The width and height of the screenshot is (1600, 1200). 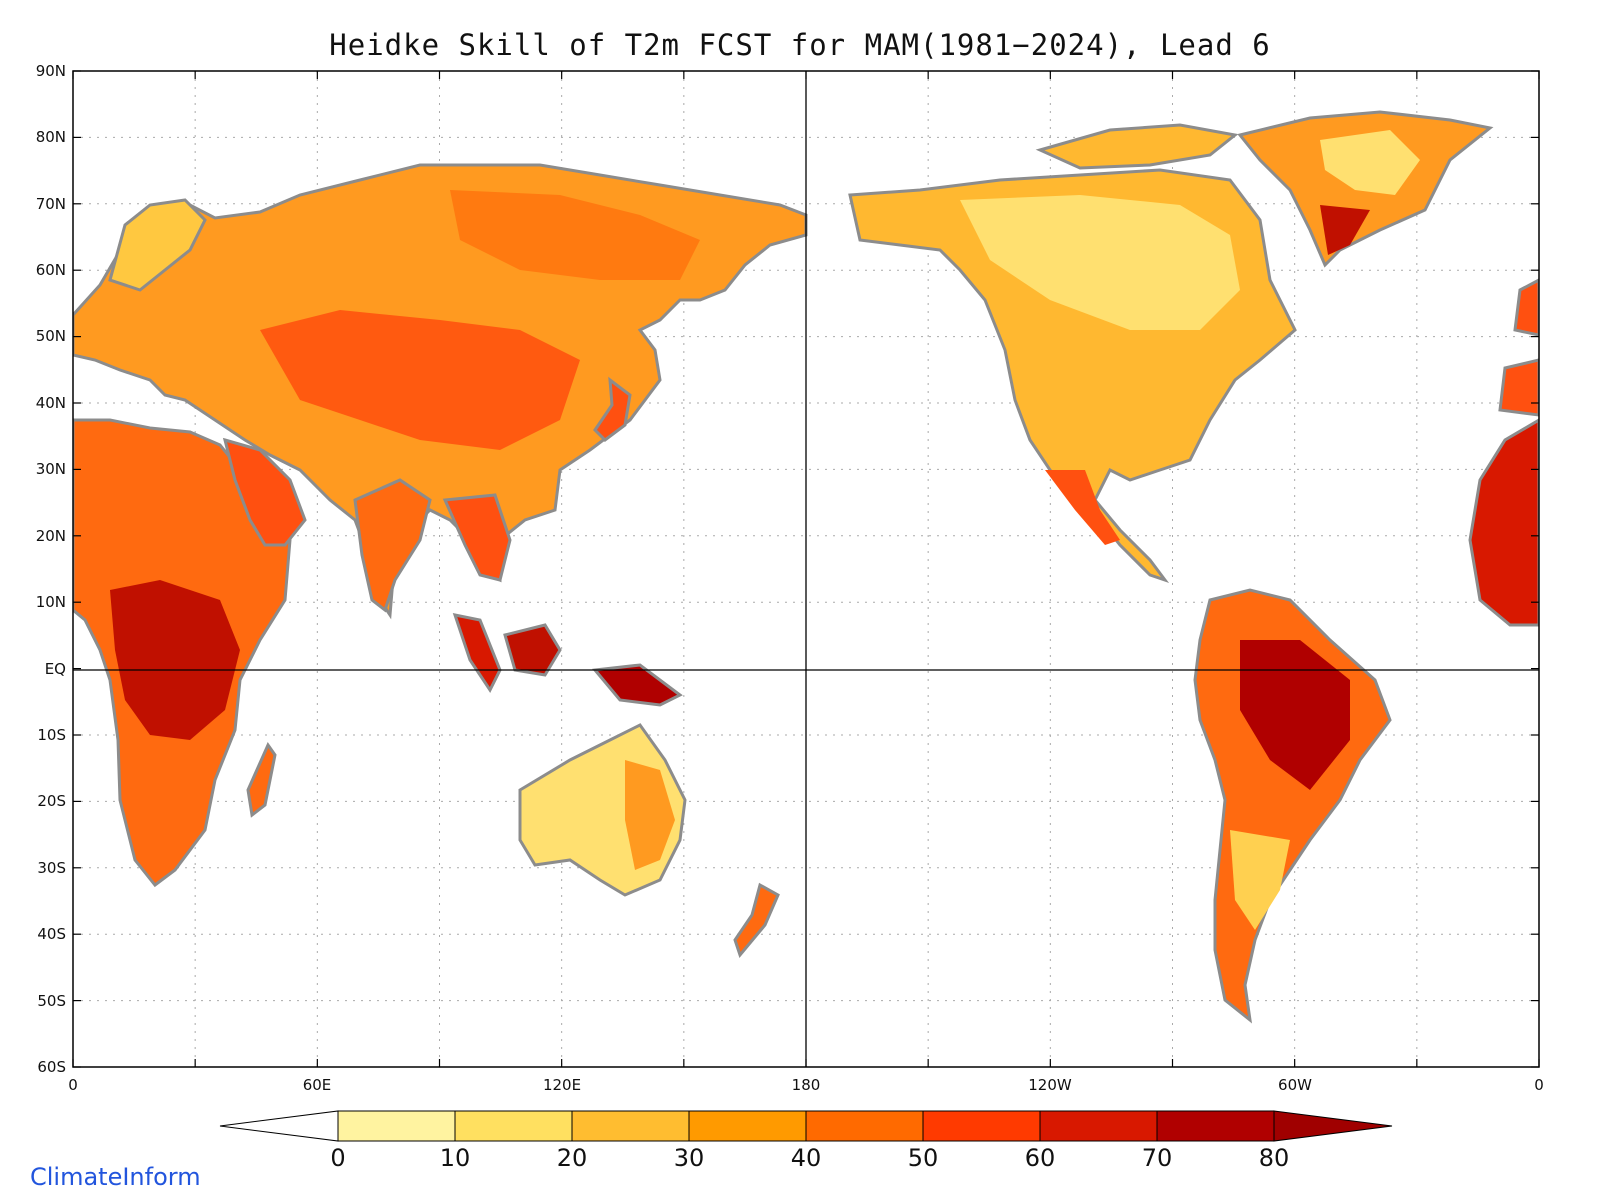 What do you see at coordinates (55, 669) in the screenshot?
I see `lat-label-eq: EQ` at bounding box center [55, 669].